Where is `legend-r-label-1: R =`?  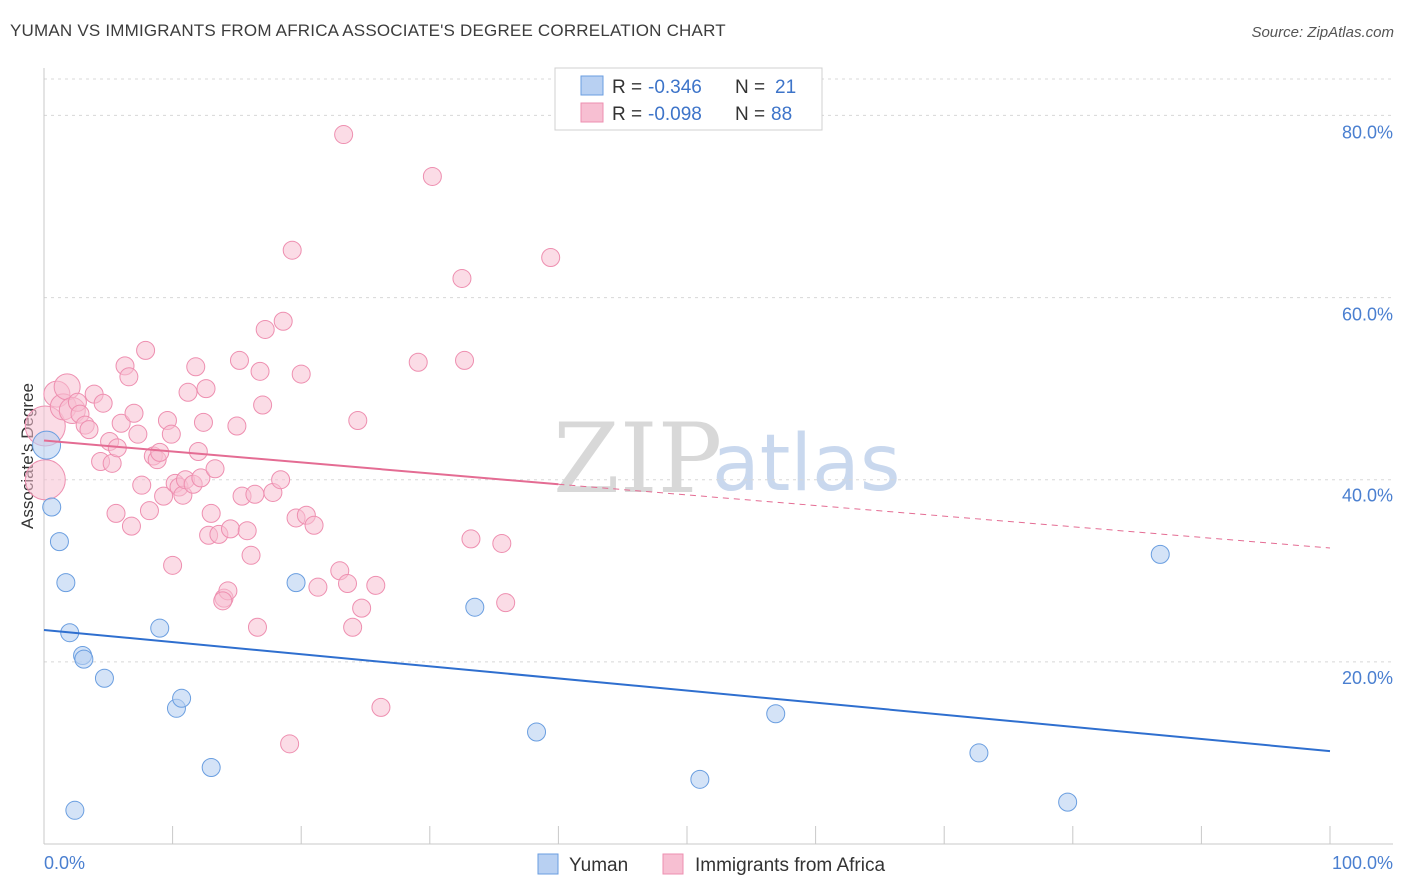 legend-r-label-1: R = is located at coordinates (627, 87).